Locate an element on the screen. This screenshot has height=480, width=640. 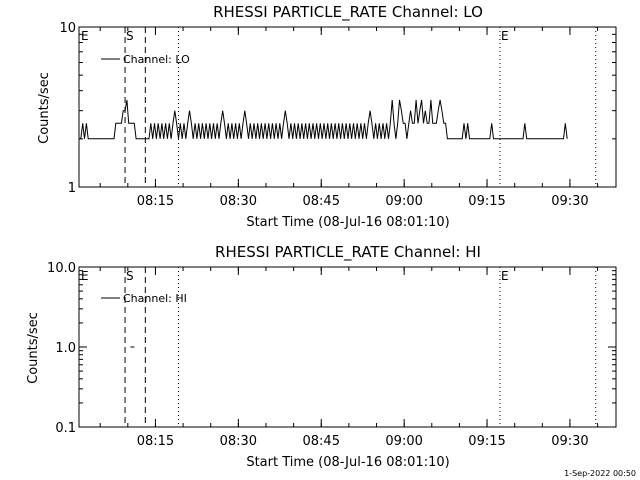
hi-chart-title: RHESSI PARTICLE_RATE Channel: HI is located at coordinates (348, 252).